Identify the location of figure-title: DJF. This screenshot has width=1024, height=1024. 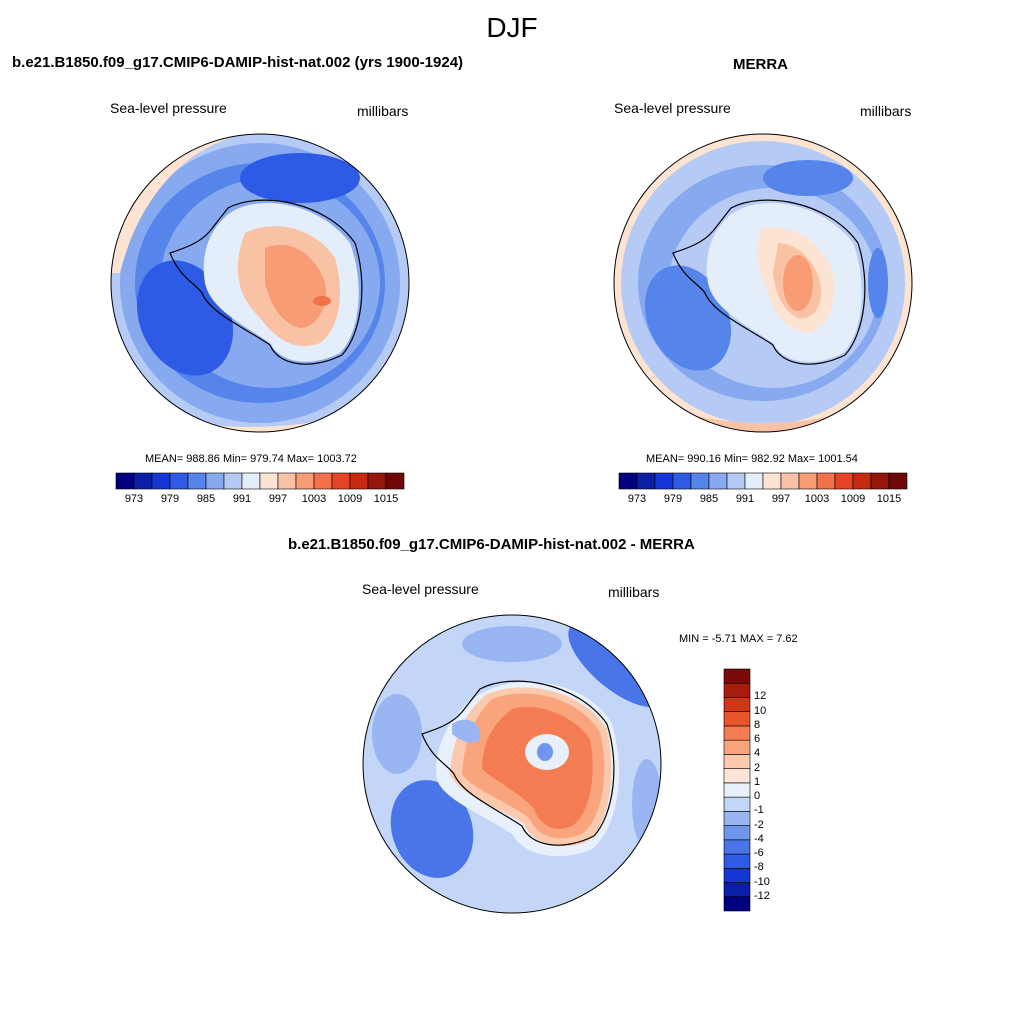
(512, 27).